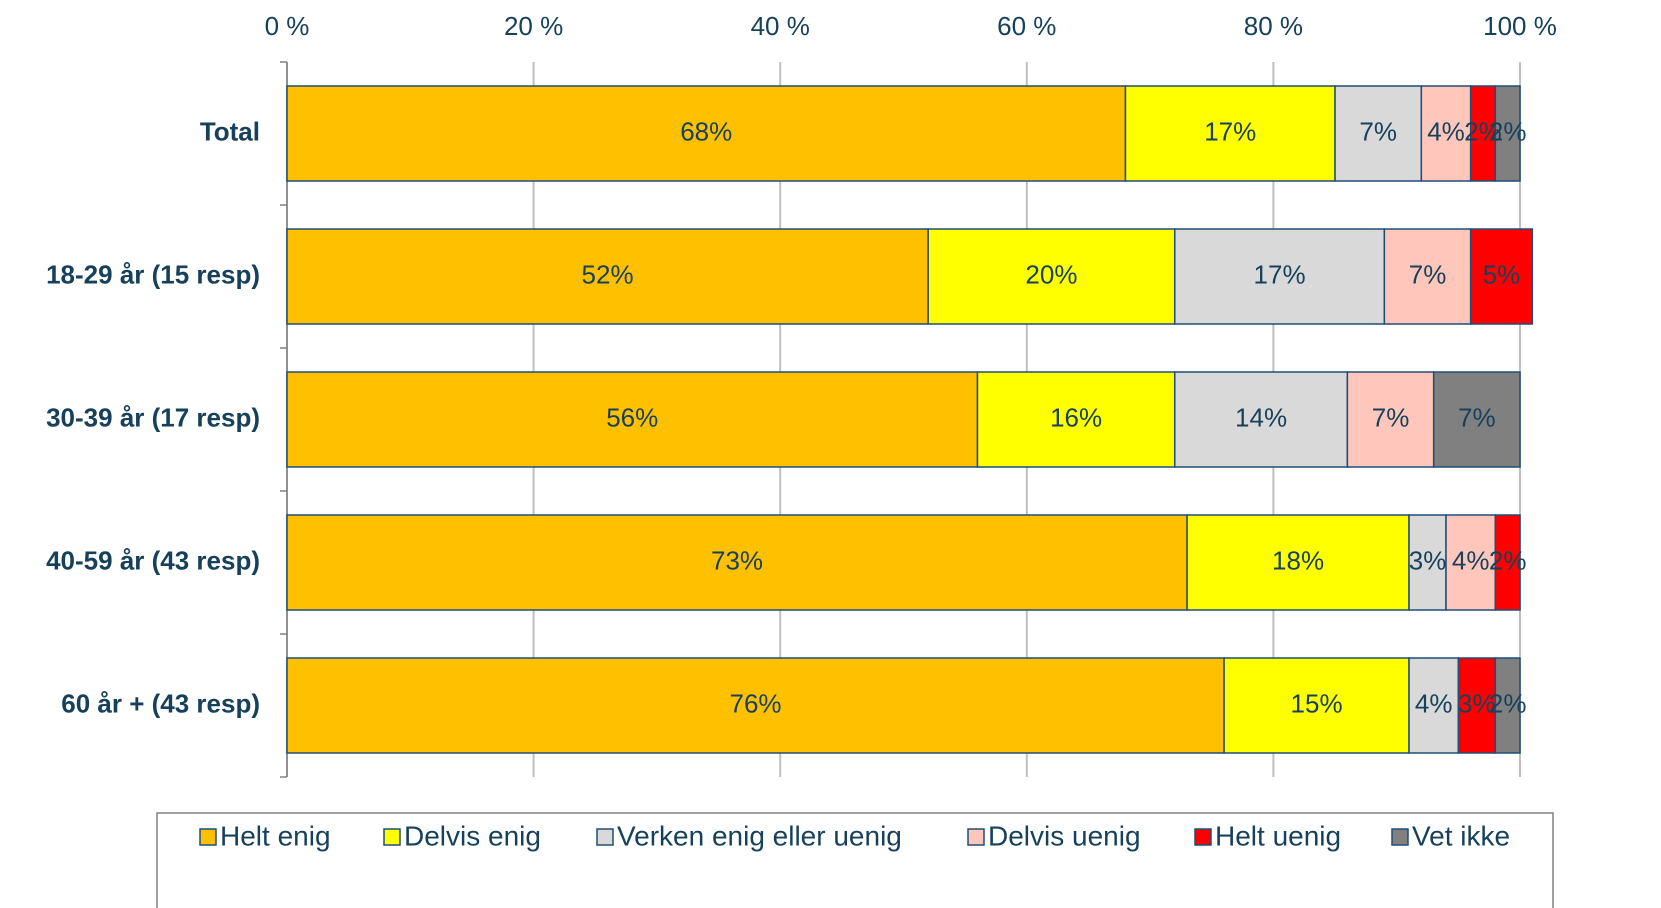  Describe the element at coordinates (756, 703) in the screenshot. I see `data-label: 76%` at that location.